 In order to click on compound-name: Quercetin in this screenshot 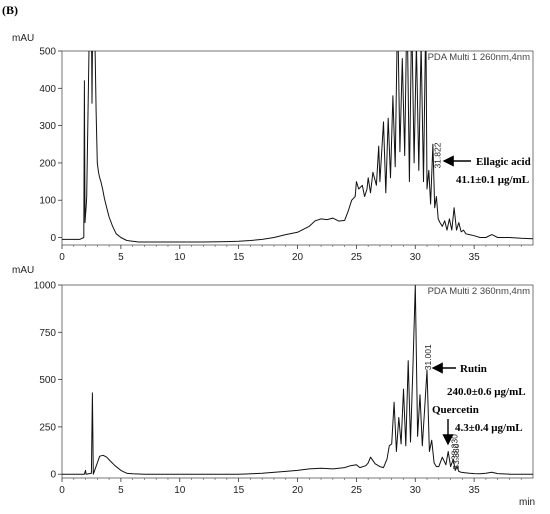, I will do `click(455, 410)`.